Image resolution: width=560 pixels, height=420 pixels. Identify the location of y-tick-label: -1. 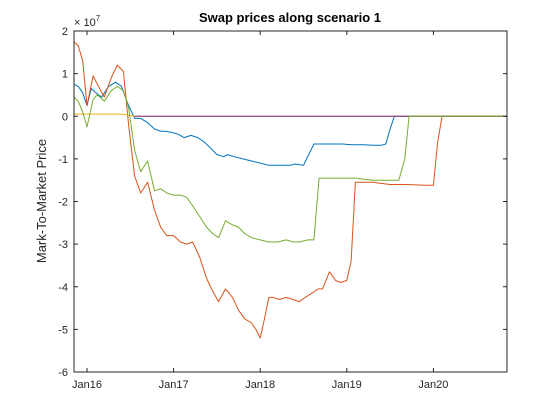
(63, 160).